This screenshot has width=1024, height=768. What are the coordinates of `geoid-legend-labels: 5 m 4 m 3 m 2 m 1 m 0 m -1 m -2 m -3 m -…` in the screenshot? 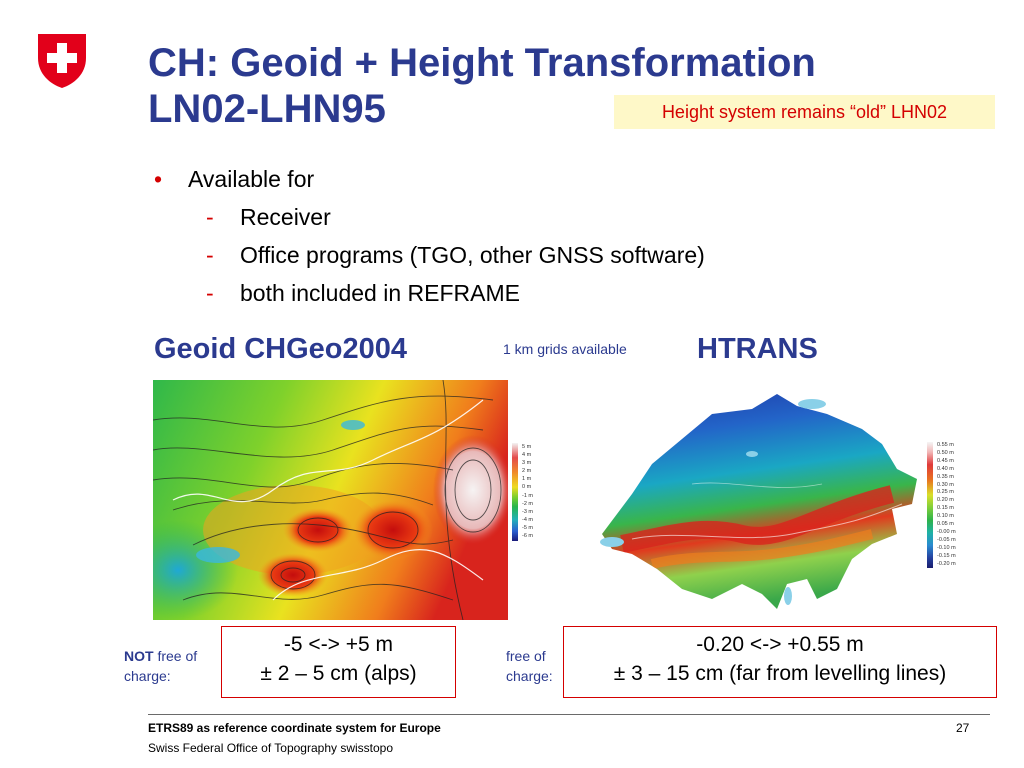 It's located at (527, 491).